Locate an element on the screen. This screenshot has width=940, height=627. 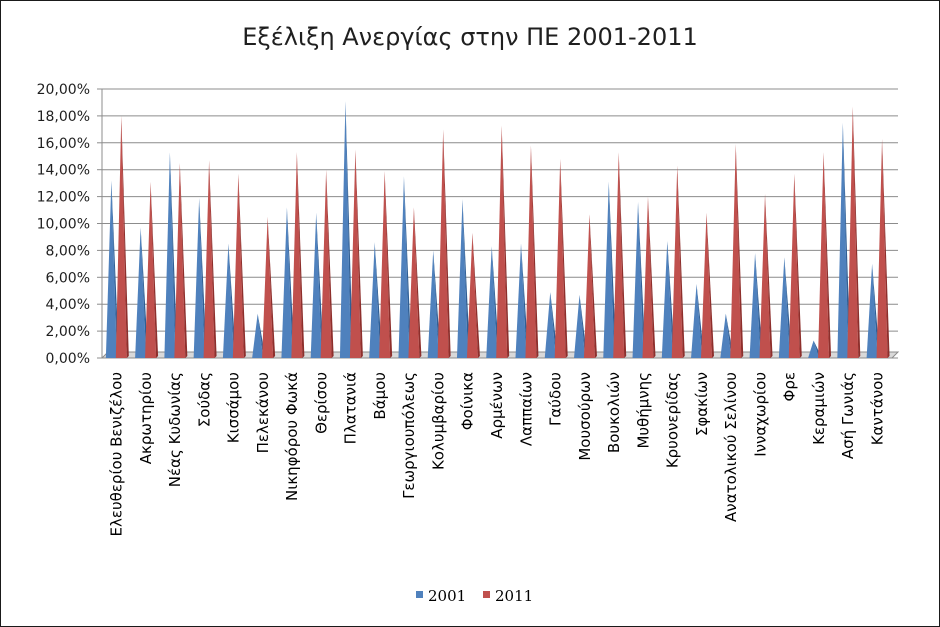
bar-2011-φοίνικα is located at coordinates (473, 295).